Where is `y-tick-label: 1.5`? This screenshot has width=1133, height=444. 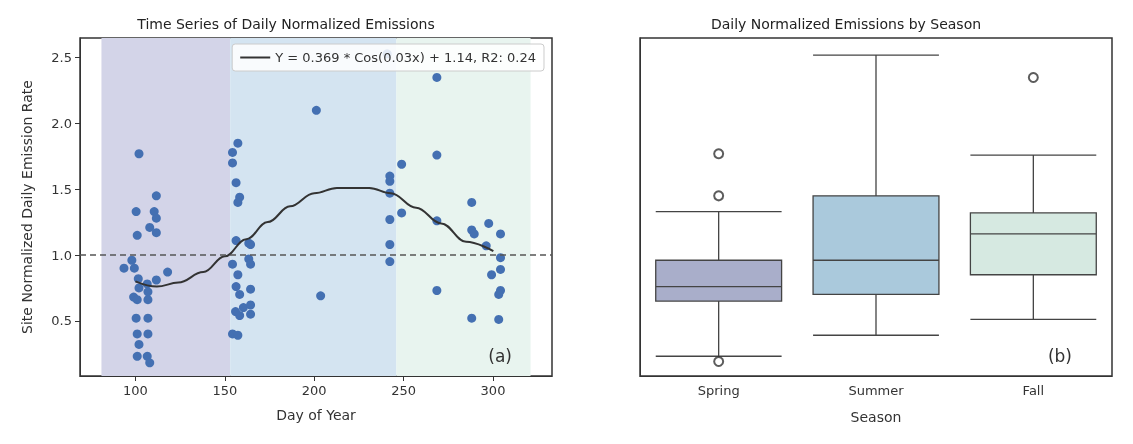
y-tick-label: 1.5 is located at coordinates (61, 189).